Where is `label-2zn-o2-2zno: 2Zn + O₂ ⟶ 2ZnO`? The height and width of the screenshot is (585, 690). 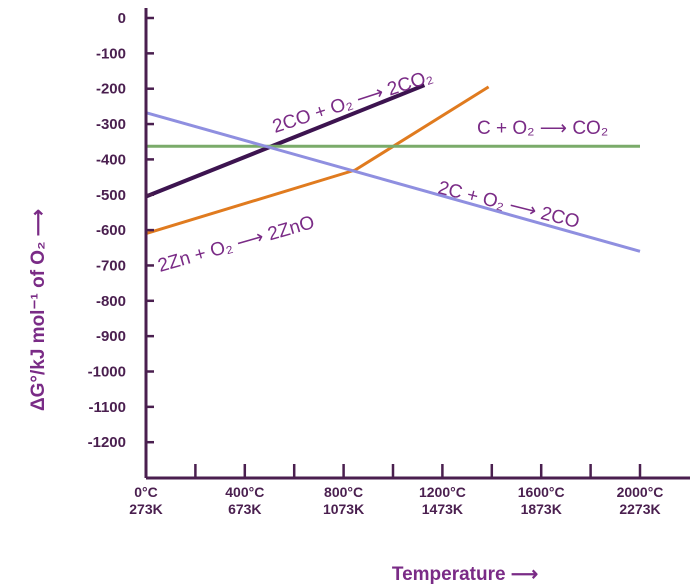
label-2zn-o2-2zno: 2Zn + O₂ ⟶ 2ZnO is located at coordinates (236, 244).